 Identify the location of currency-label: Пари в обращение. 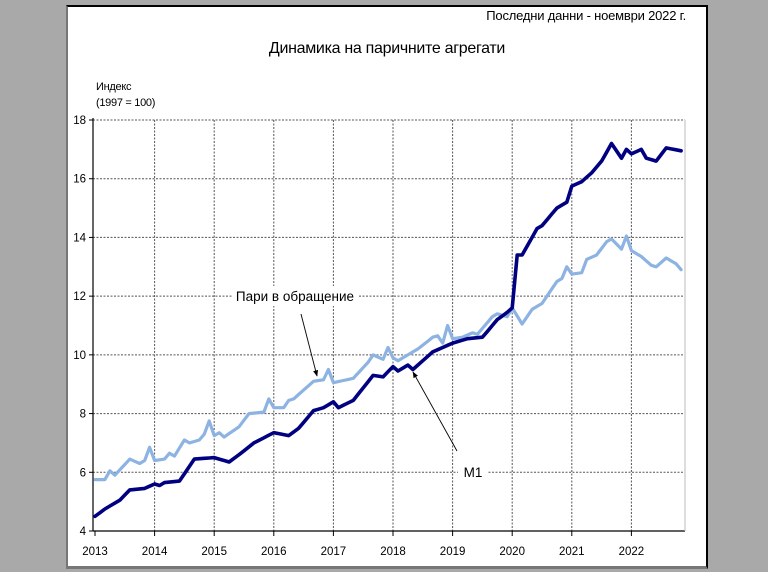
(295, 296).